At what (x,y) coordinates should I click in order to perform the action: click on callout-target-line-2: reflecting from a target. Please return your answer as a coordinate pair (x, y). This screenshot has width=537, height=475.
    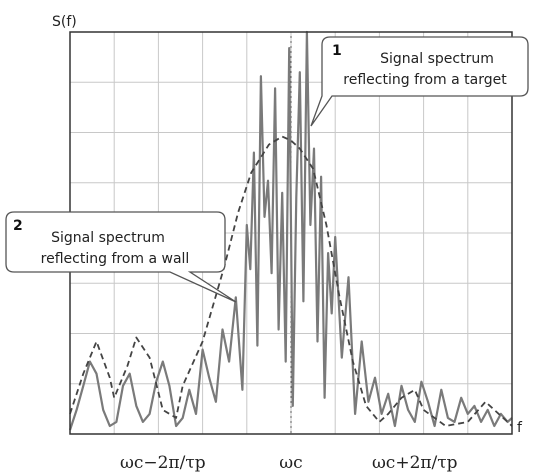
    Looking at the image, I should click on (425, 80).